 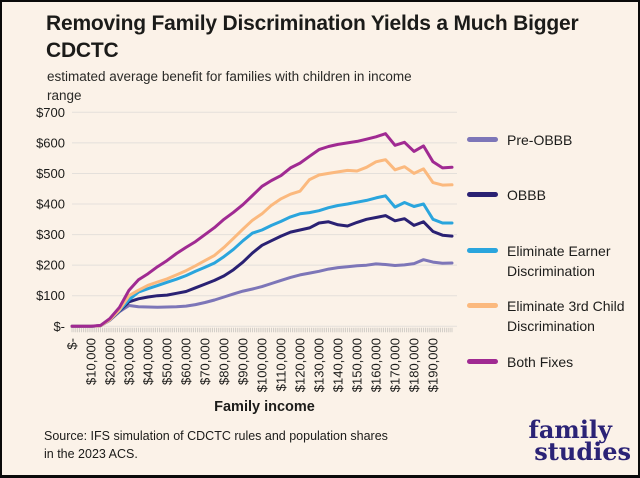 I want to click on series-line-pre-obbb, so click(x=262, y=293).